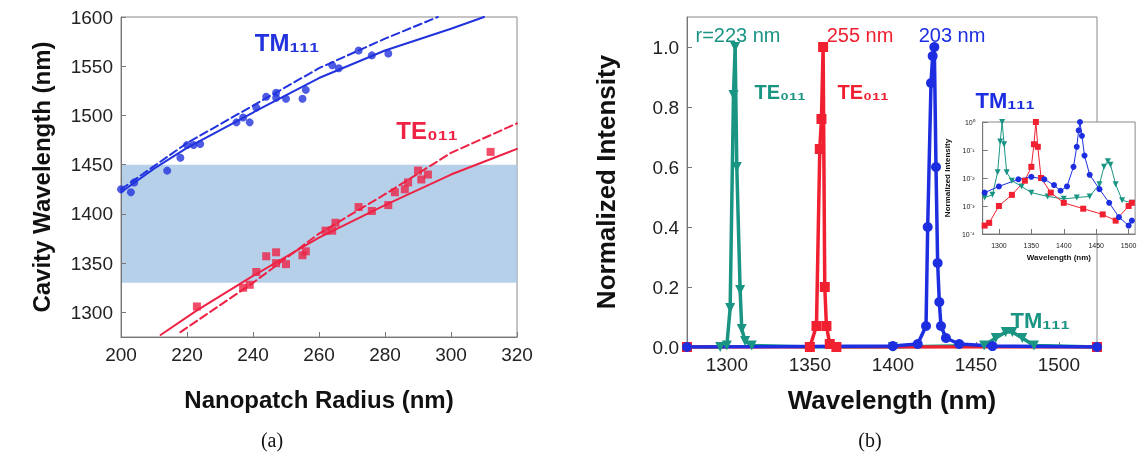 This screenshot has width=1139, height=464. Describe the element at coordinates (121, 354) in the screenshot. I see `x-tick-label: 200` at that location.